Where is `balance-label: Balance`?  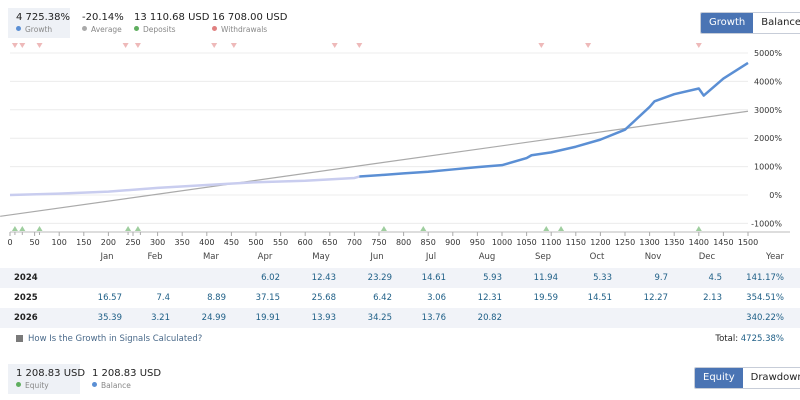 balance-label: Balance is located at coordinates (116, 385).